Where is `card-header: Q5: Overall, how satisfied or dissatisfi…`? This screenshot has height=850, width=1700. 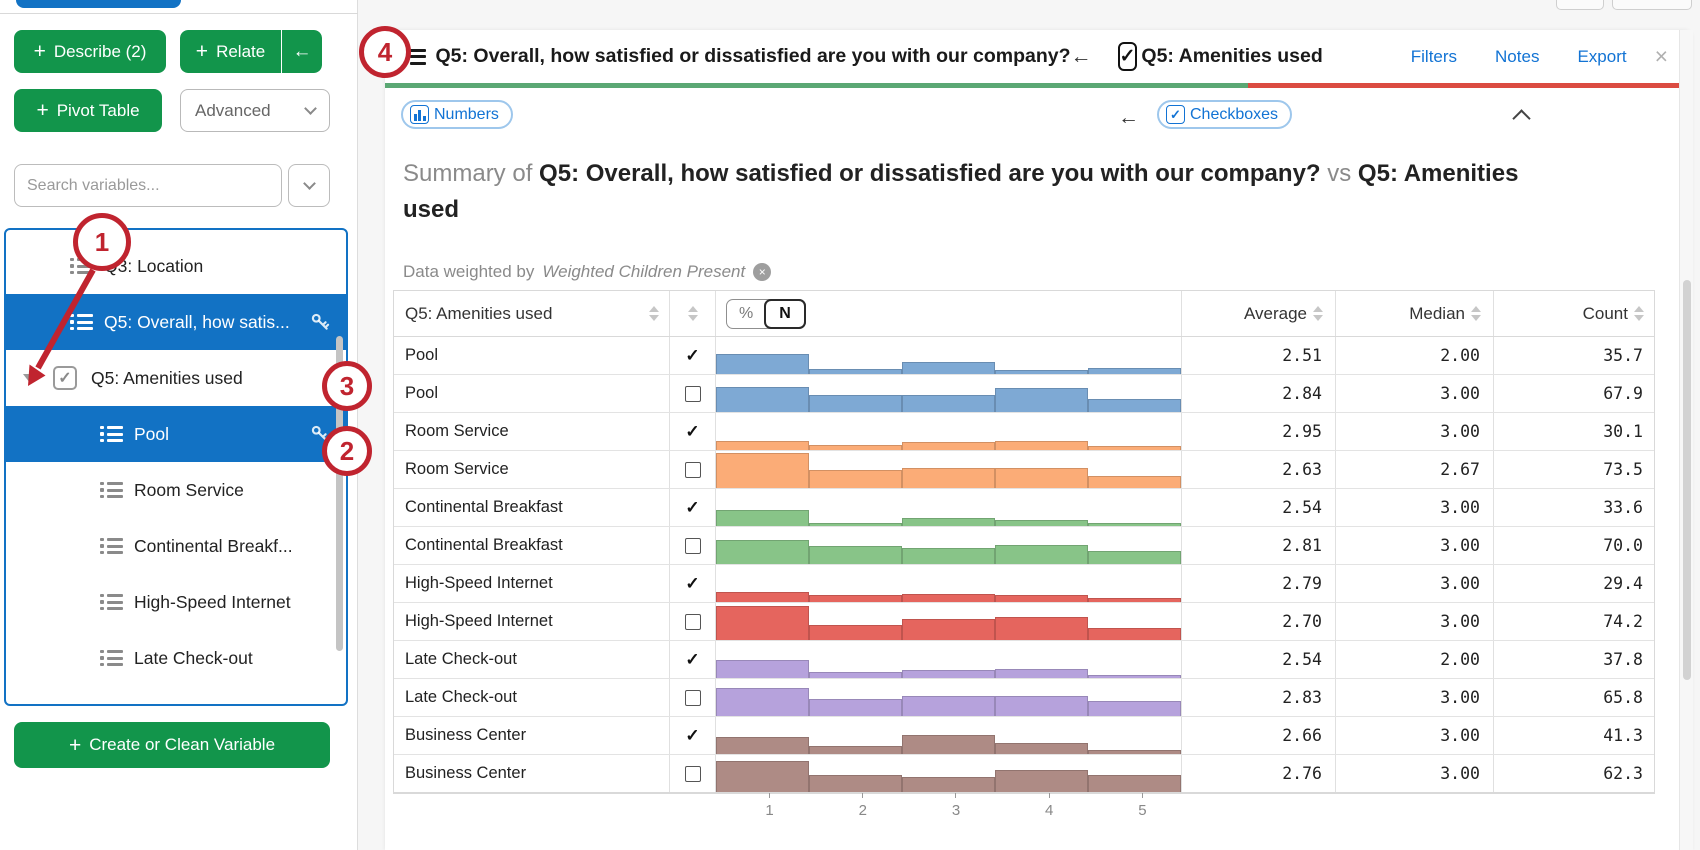
card-header: Q5: Overall, how satisfied or dissatisfi… is located at coordinates (1038, 56).